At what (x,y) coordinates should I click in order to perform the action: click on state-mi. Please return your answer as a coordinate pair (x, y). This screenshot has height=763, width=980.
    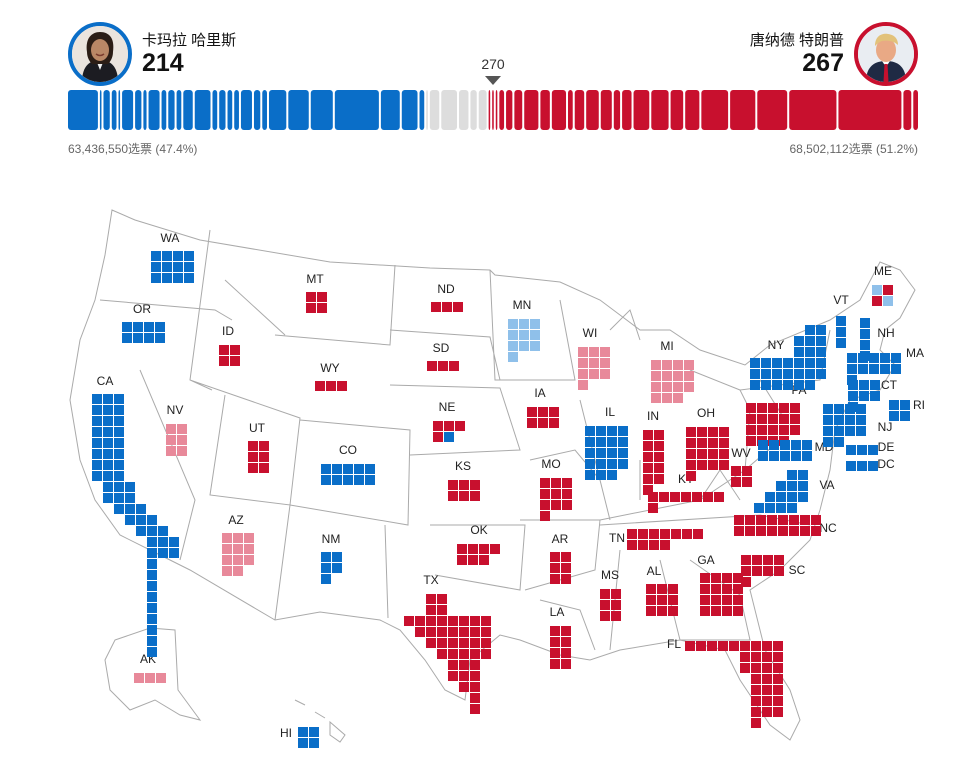
    Looking at the image, I should click on (672, 381).